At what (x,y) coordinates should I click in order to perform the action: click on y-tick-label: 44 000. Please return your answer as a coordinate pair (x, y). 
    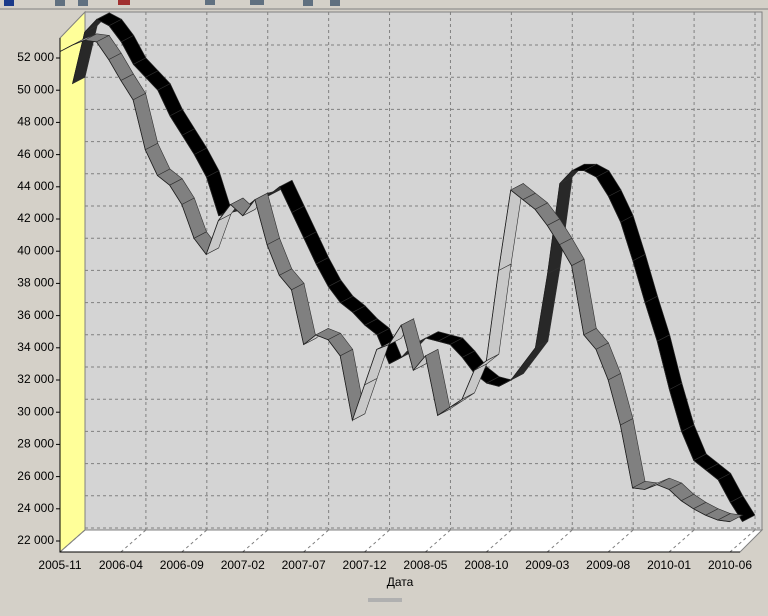
    Looking at the image, I should click on (35, 186).